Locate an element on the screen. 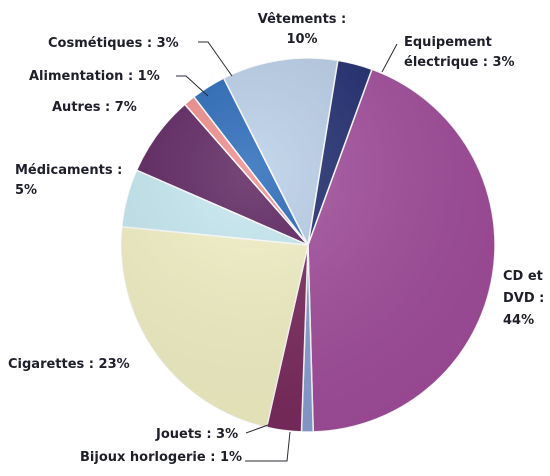 Image resolution: width=550 pixels, height=476 pixels. label-cigarettes: Cigarettes : 23% is located at coordinates (69, 364).